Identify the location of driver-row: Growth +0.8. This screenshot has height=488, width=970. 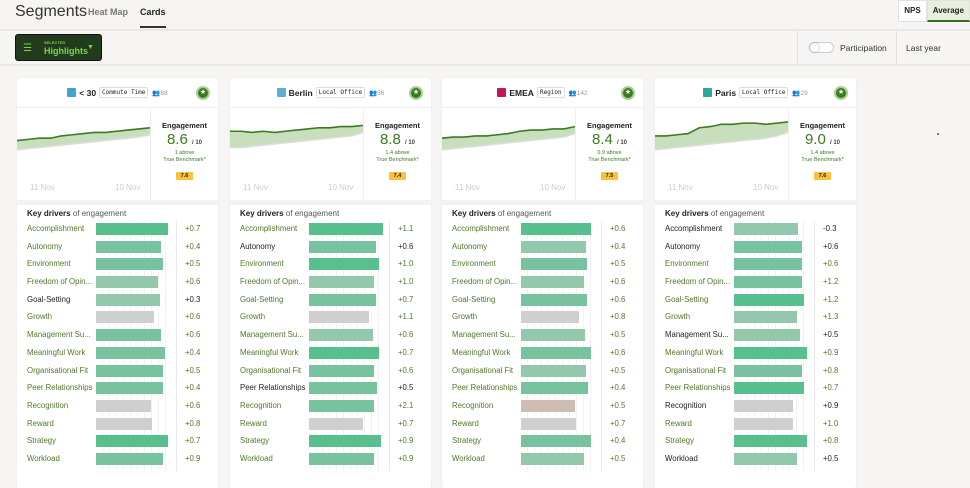
(542, 318).